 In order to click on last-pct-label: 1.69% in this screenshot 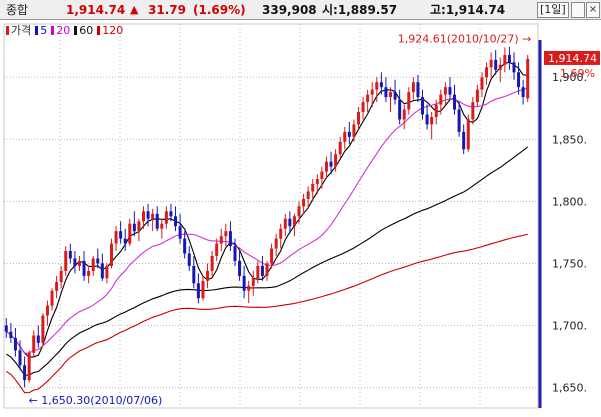, I will do `click(577, 73)`.